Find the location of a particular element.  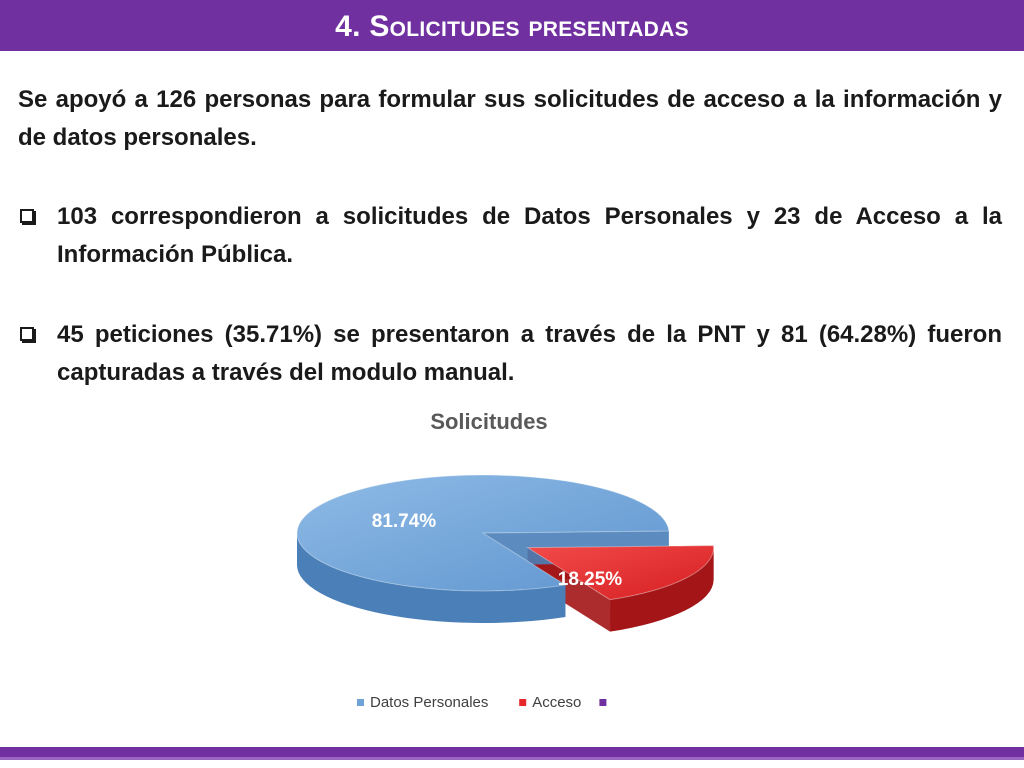

slice-side-acceso is located at coordinates (662, 589).